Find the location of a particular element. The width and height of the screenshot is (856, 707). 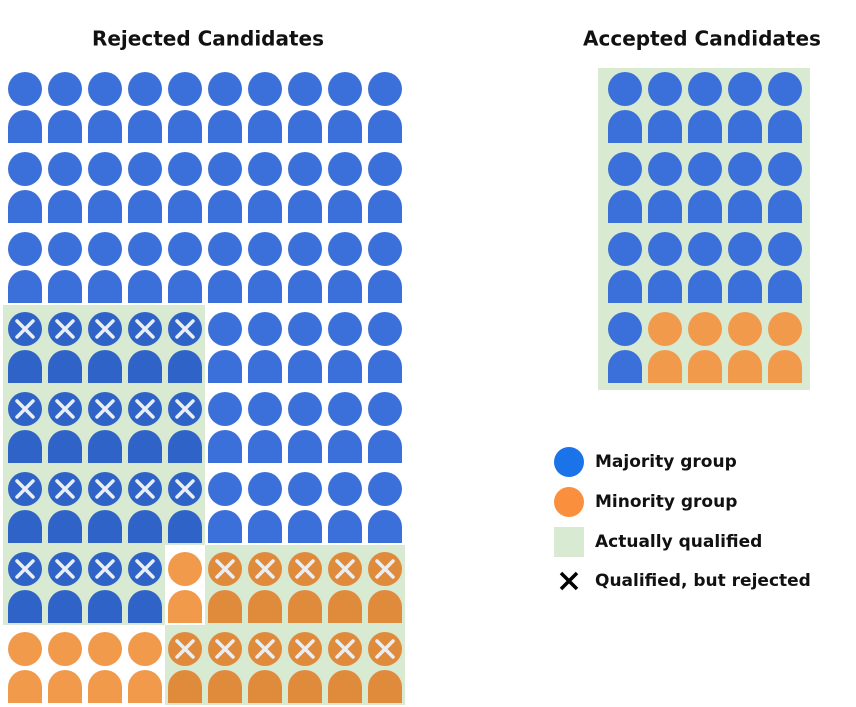

legend-label: Minority group is located at coordinates (666, 502).